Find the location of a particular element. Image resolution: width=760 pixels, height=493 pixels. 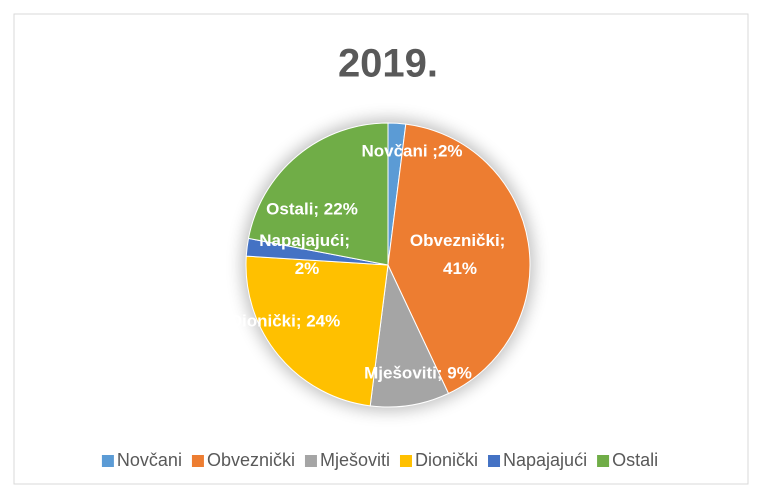

legend-label: Dionički is located at coordinates (446, 460).